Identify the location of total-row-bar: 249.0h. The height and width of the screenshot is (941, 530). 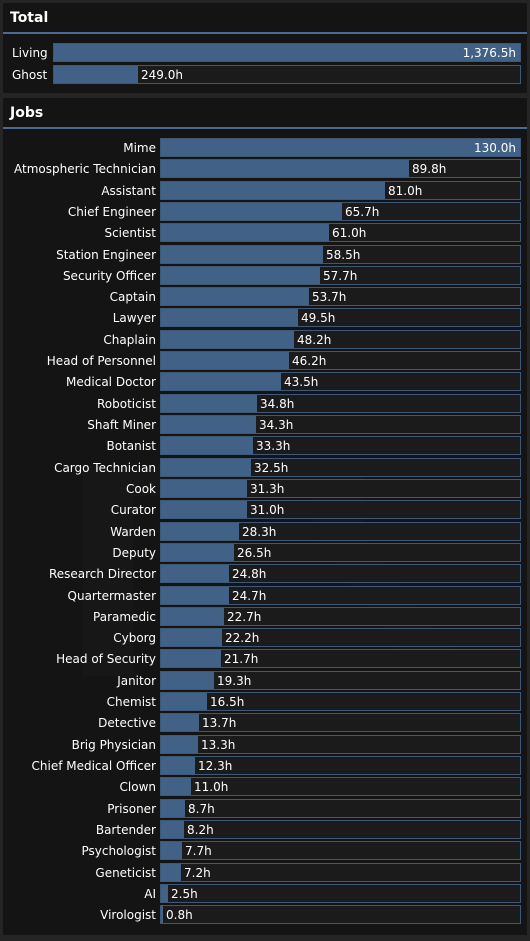
(287, 74).